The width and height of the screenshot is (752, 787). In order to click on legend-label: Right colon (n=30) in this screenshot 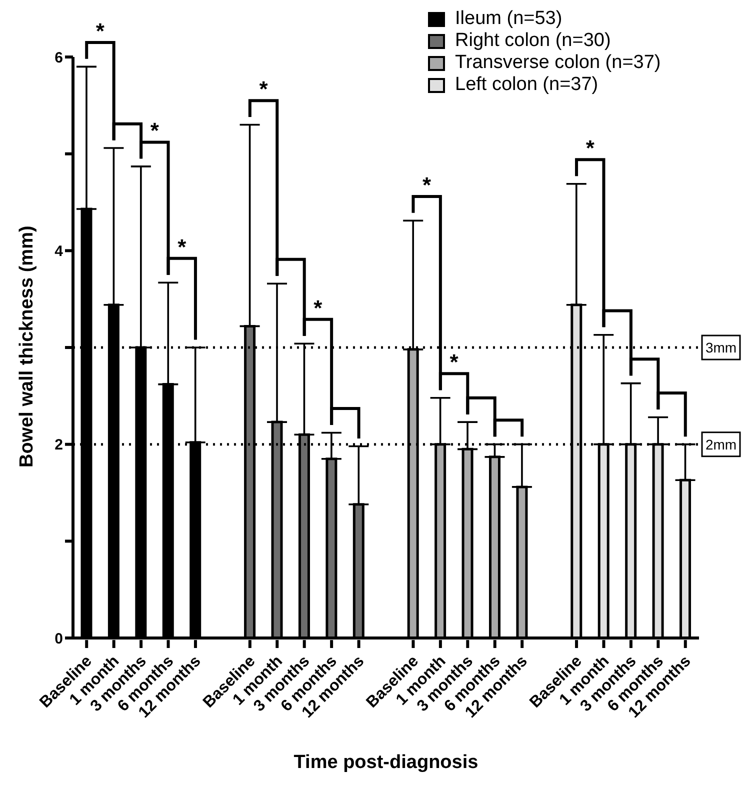, I will do `click(533, 41)`.